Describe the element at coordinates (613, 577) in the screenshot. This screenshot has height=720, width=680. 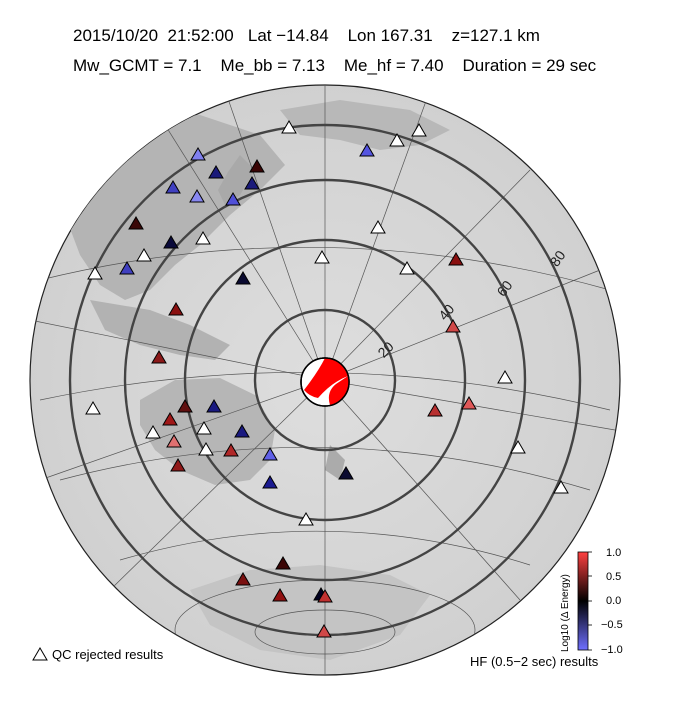
I see `colorbar-tick-05: 0.5` at that location.